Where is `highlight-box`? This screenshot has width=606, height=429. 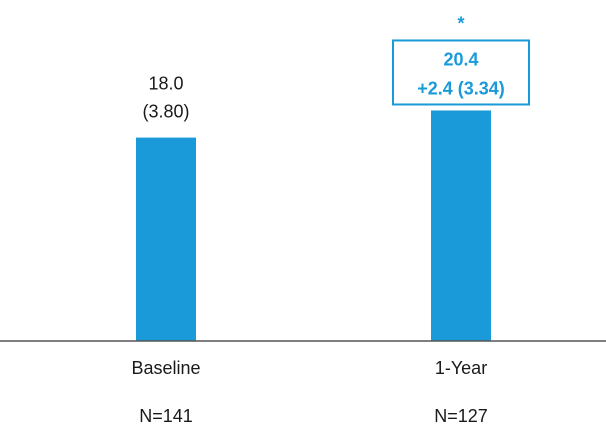 highlight-box is located at coordinates (461, 72).